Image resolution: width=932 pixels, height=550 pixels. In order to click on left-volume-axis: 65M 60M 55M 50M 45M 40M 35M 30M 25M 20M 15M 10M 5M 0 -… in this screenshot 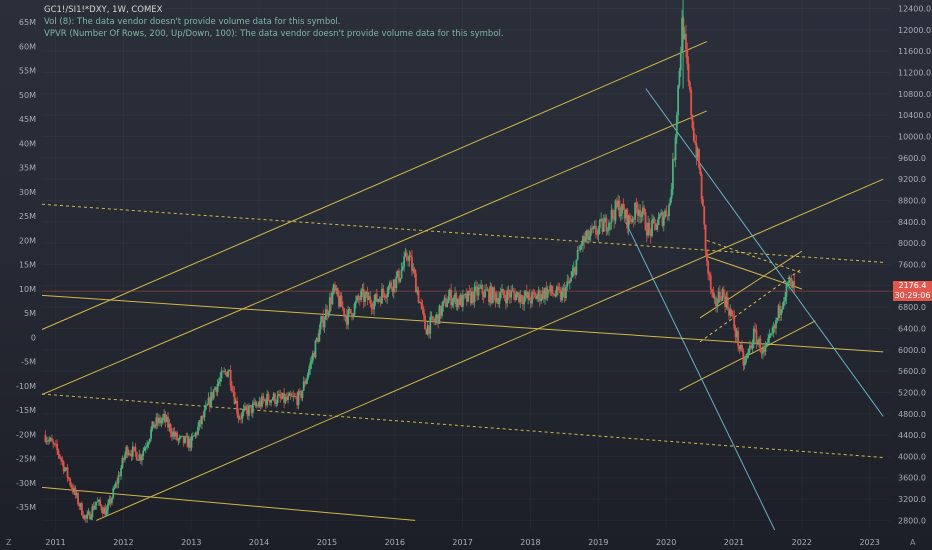, I will do `click(26, 265)`.